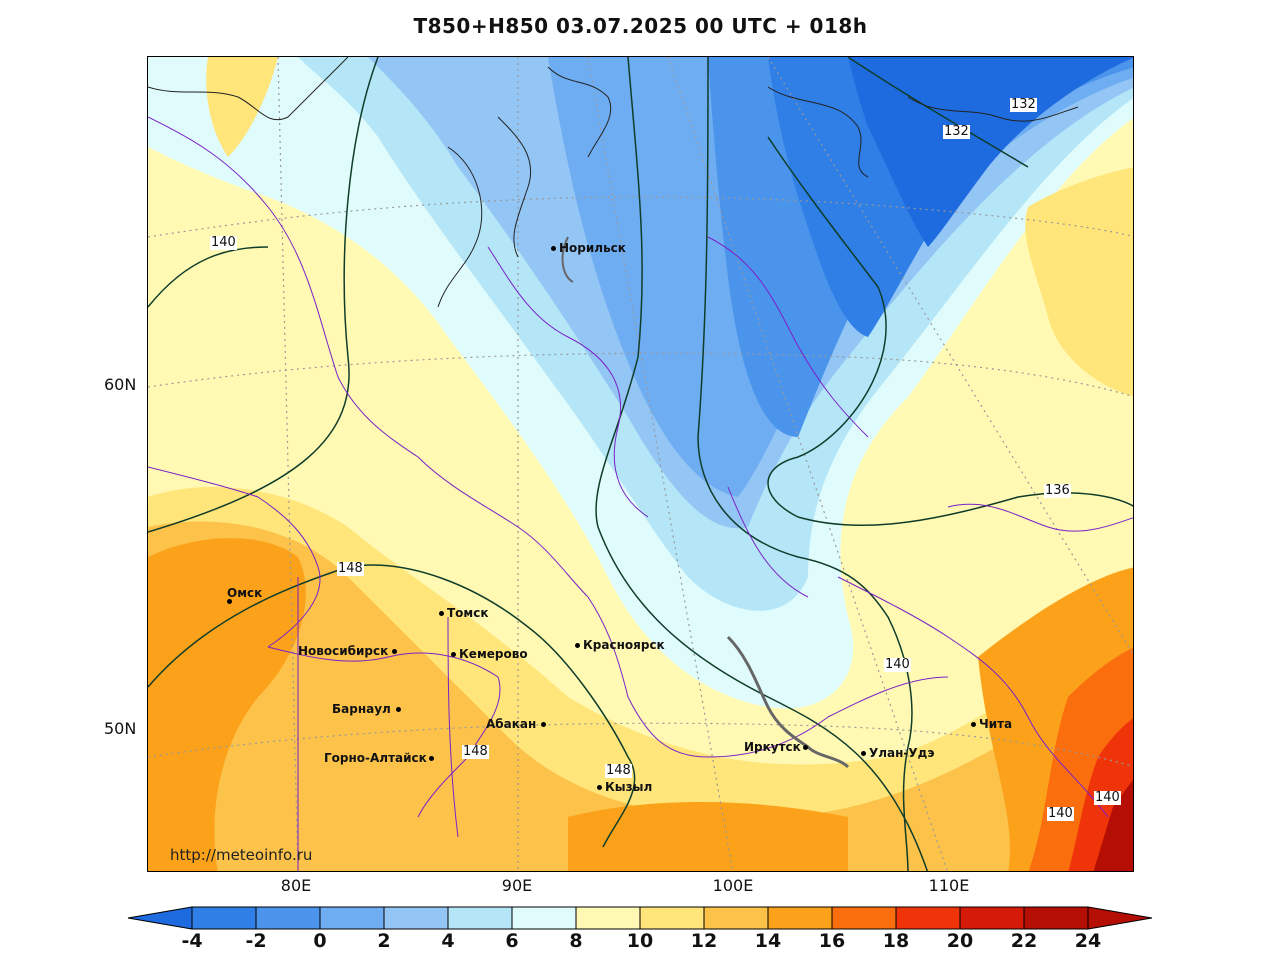 The width and height of the screenshot is (1281, 963). Describe the element at coordinates (768, 941) in the screenshot. I see `colorbar-tick-label: 14` at that location.